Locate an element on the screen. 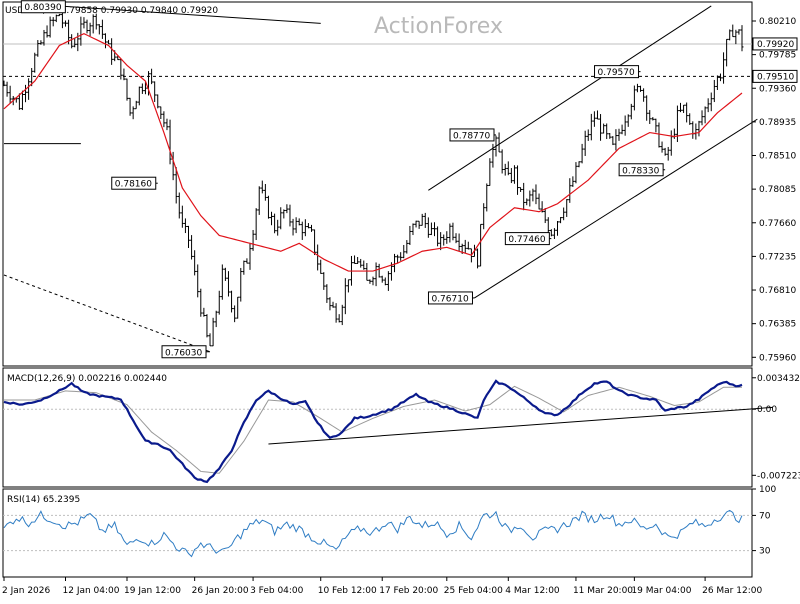 The image size is (800, 604). annotation-label: 0.79570 is located at coordinates (616, 73).